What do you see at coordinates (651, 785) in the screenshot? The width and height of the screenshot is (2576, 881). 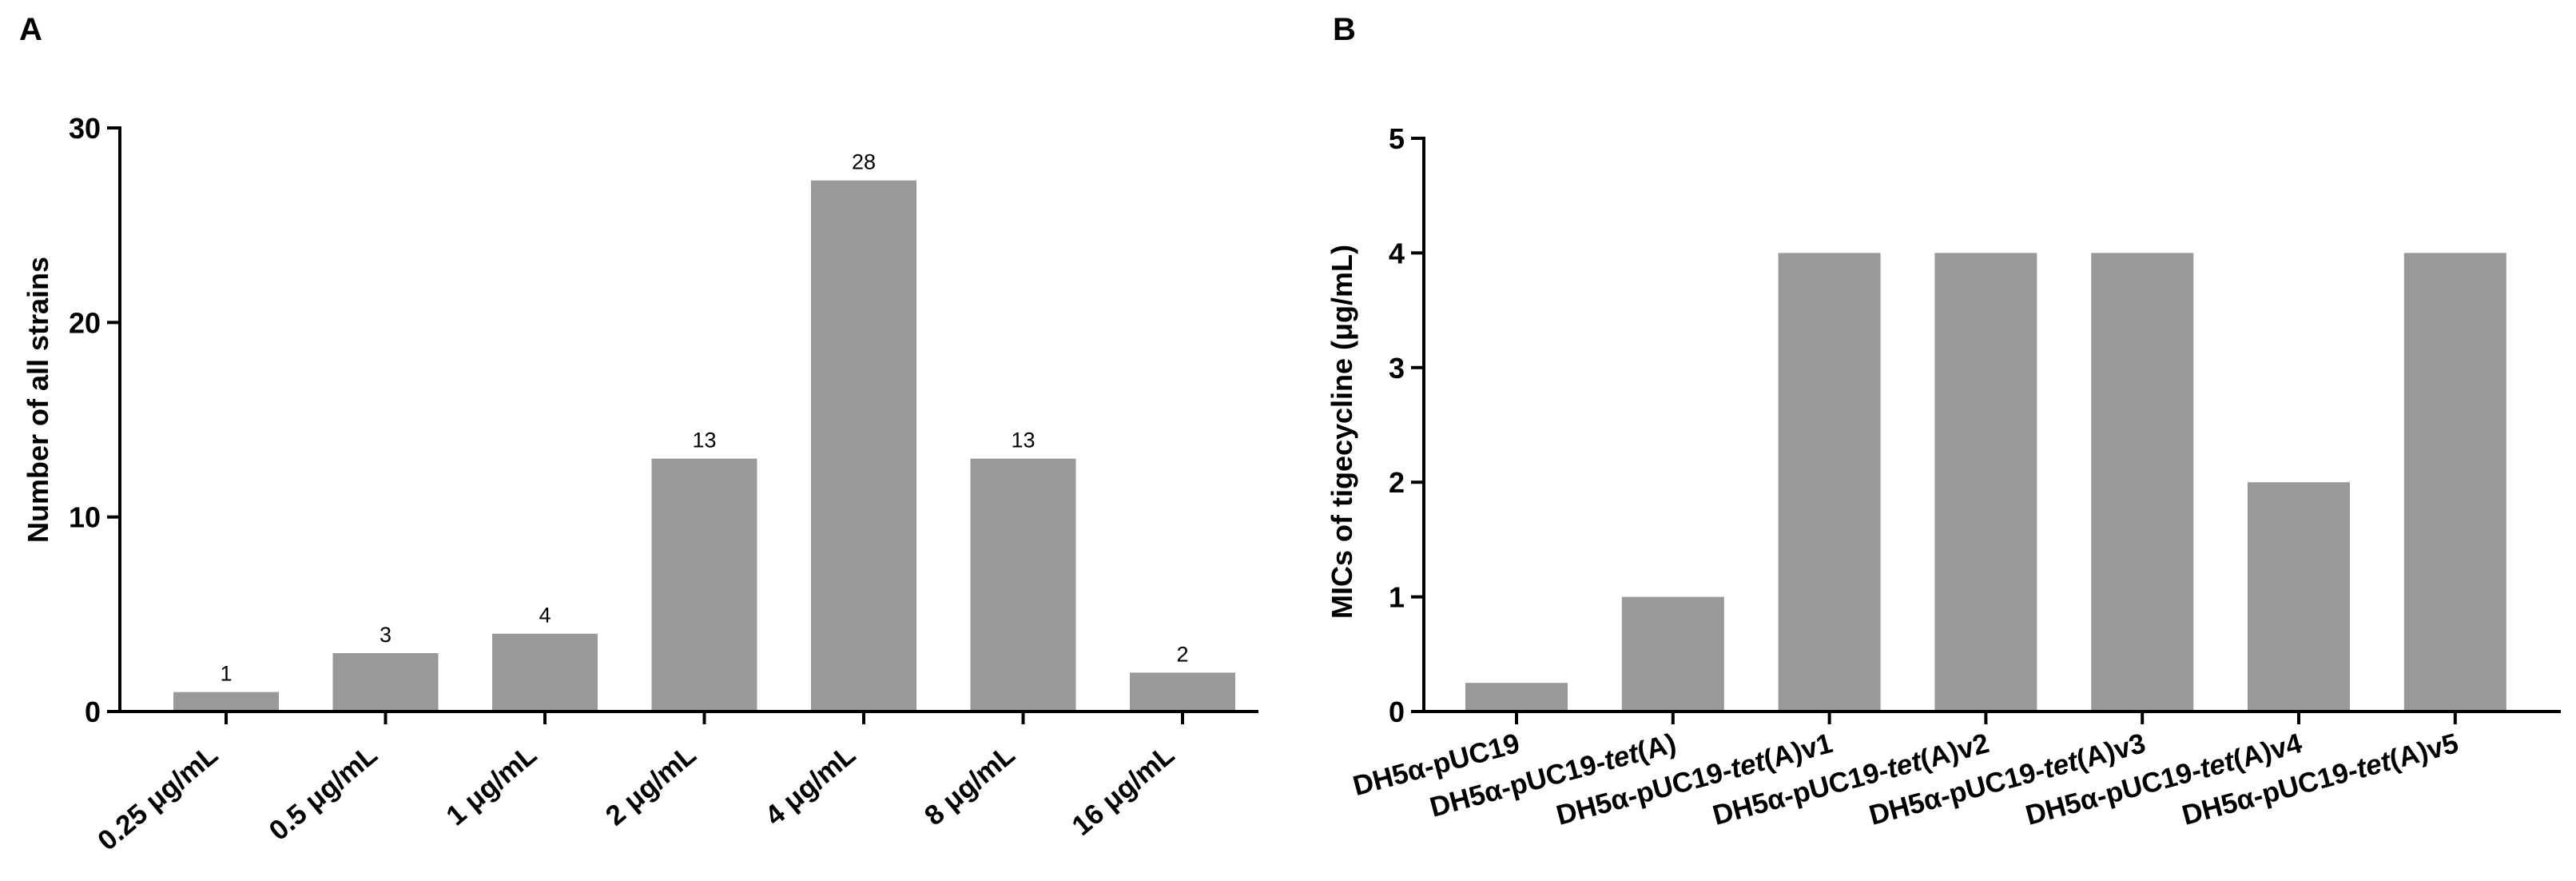 I see `panel-a-x-tick-label: 2 μg/mL` at bounding box center [651, 785].